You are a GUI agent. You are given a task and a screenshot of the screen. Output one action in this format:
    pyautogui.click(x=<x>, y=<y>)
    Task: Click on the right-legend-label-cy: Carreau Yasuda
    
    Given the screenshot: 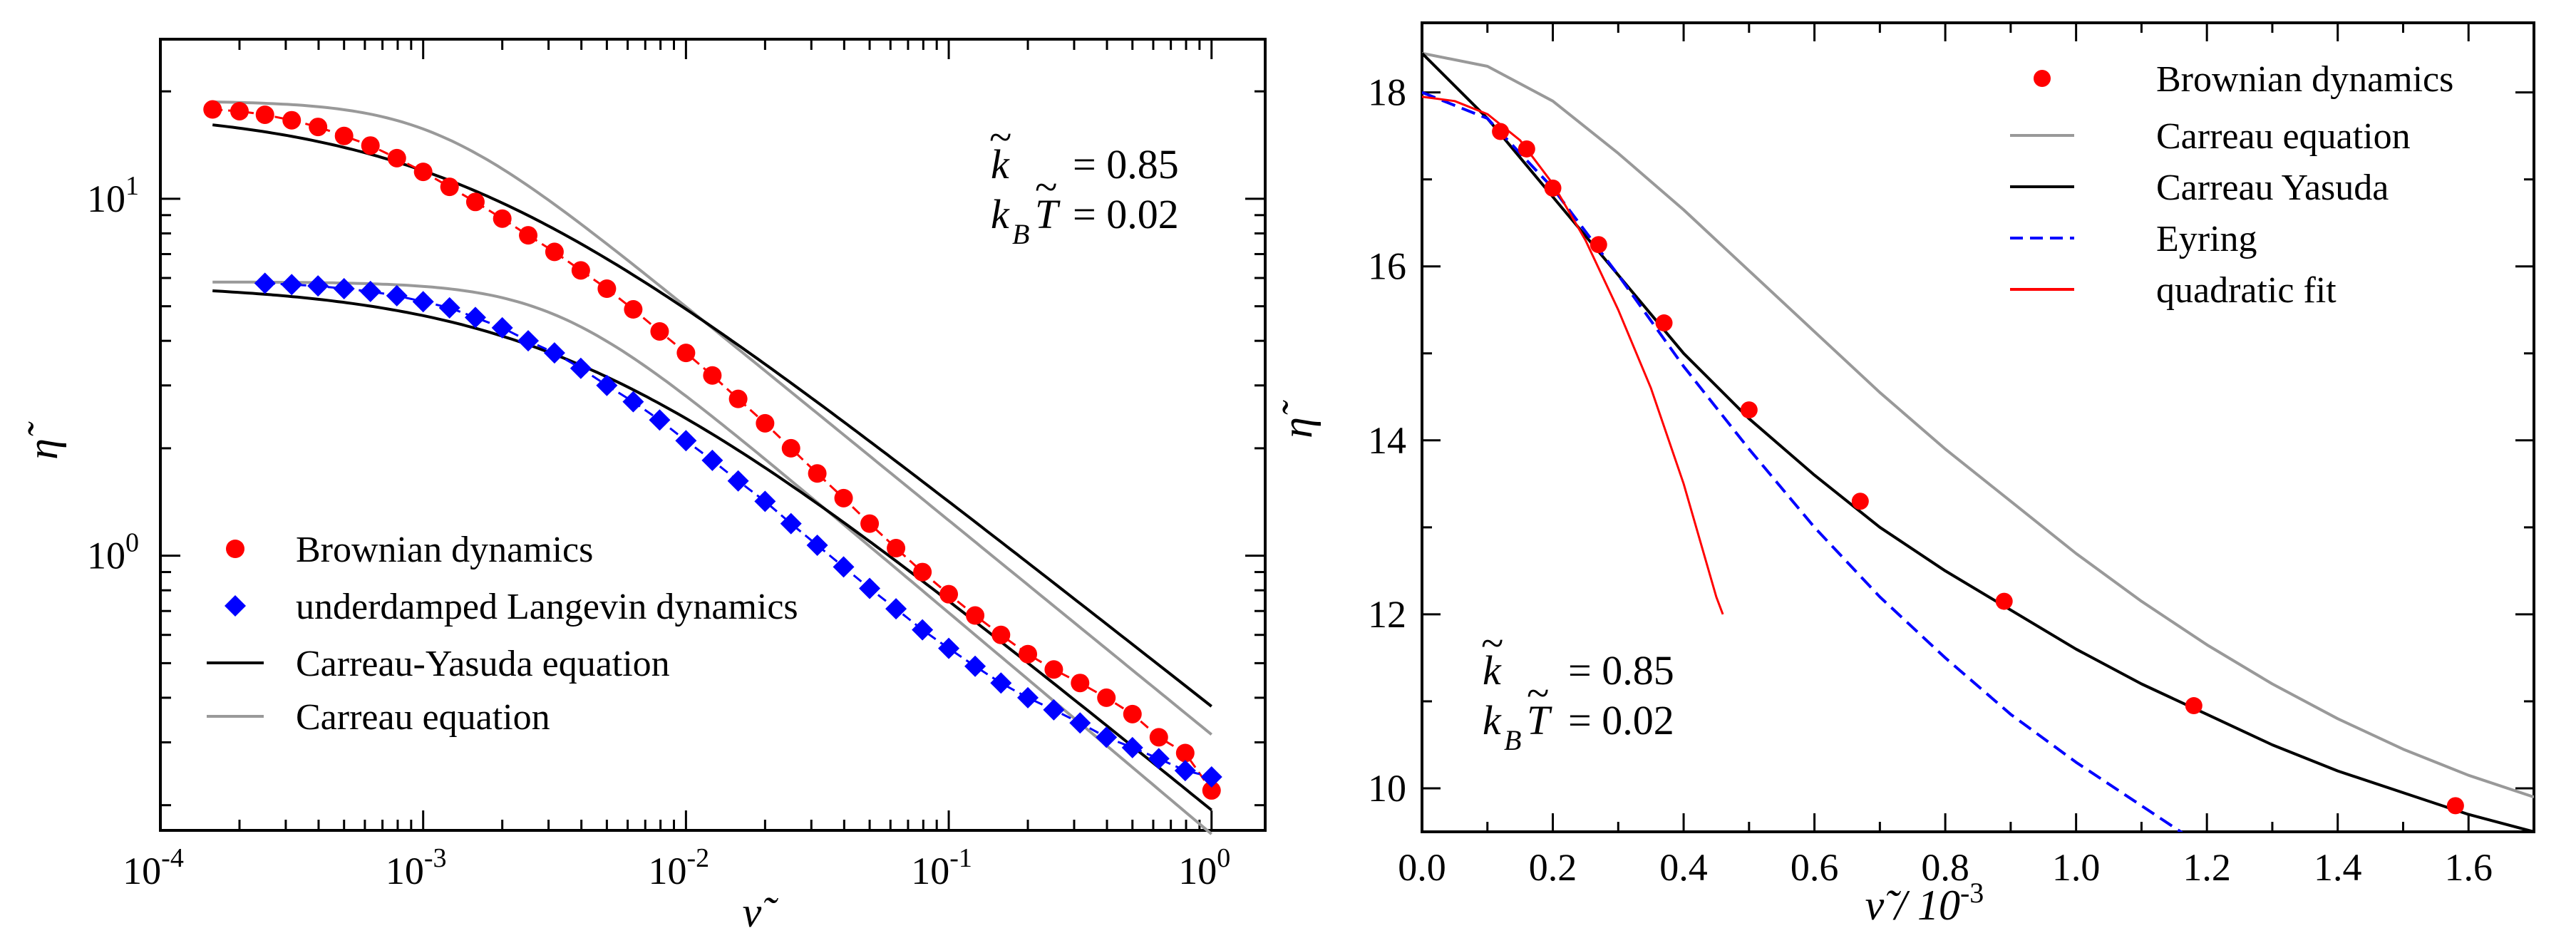 What is the action you would take?
    pyautogui.click(x=2272, y=188)
    